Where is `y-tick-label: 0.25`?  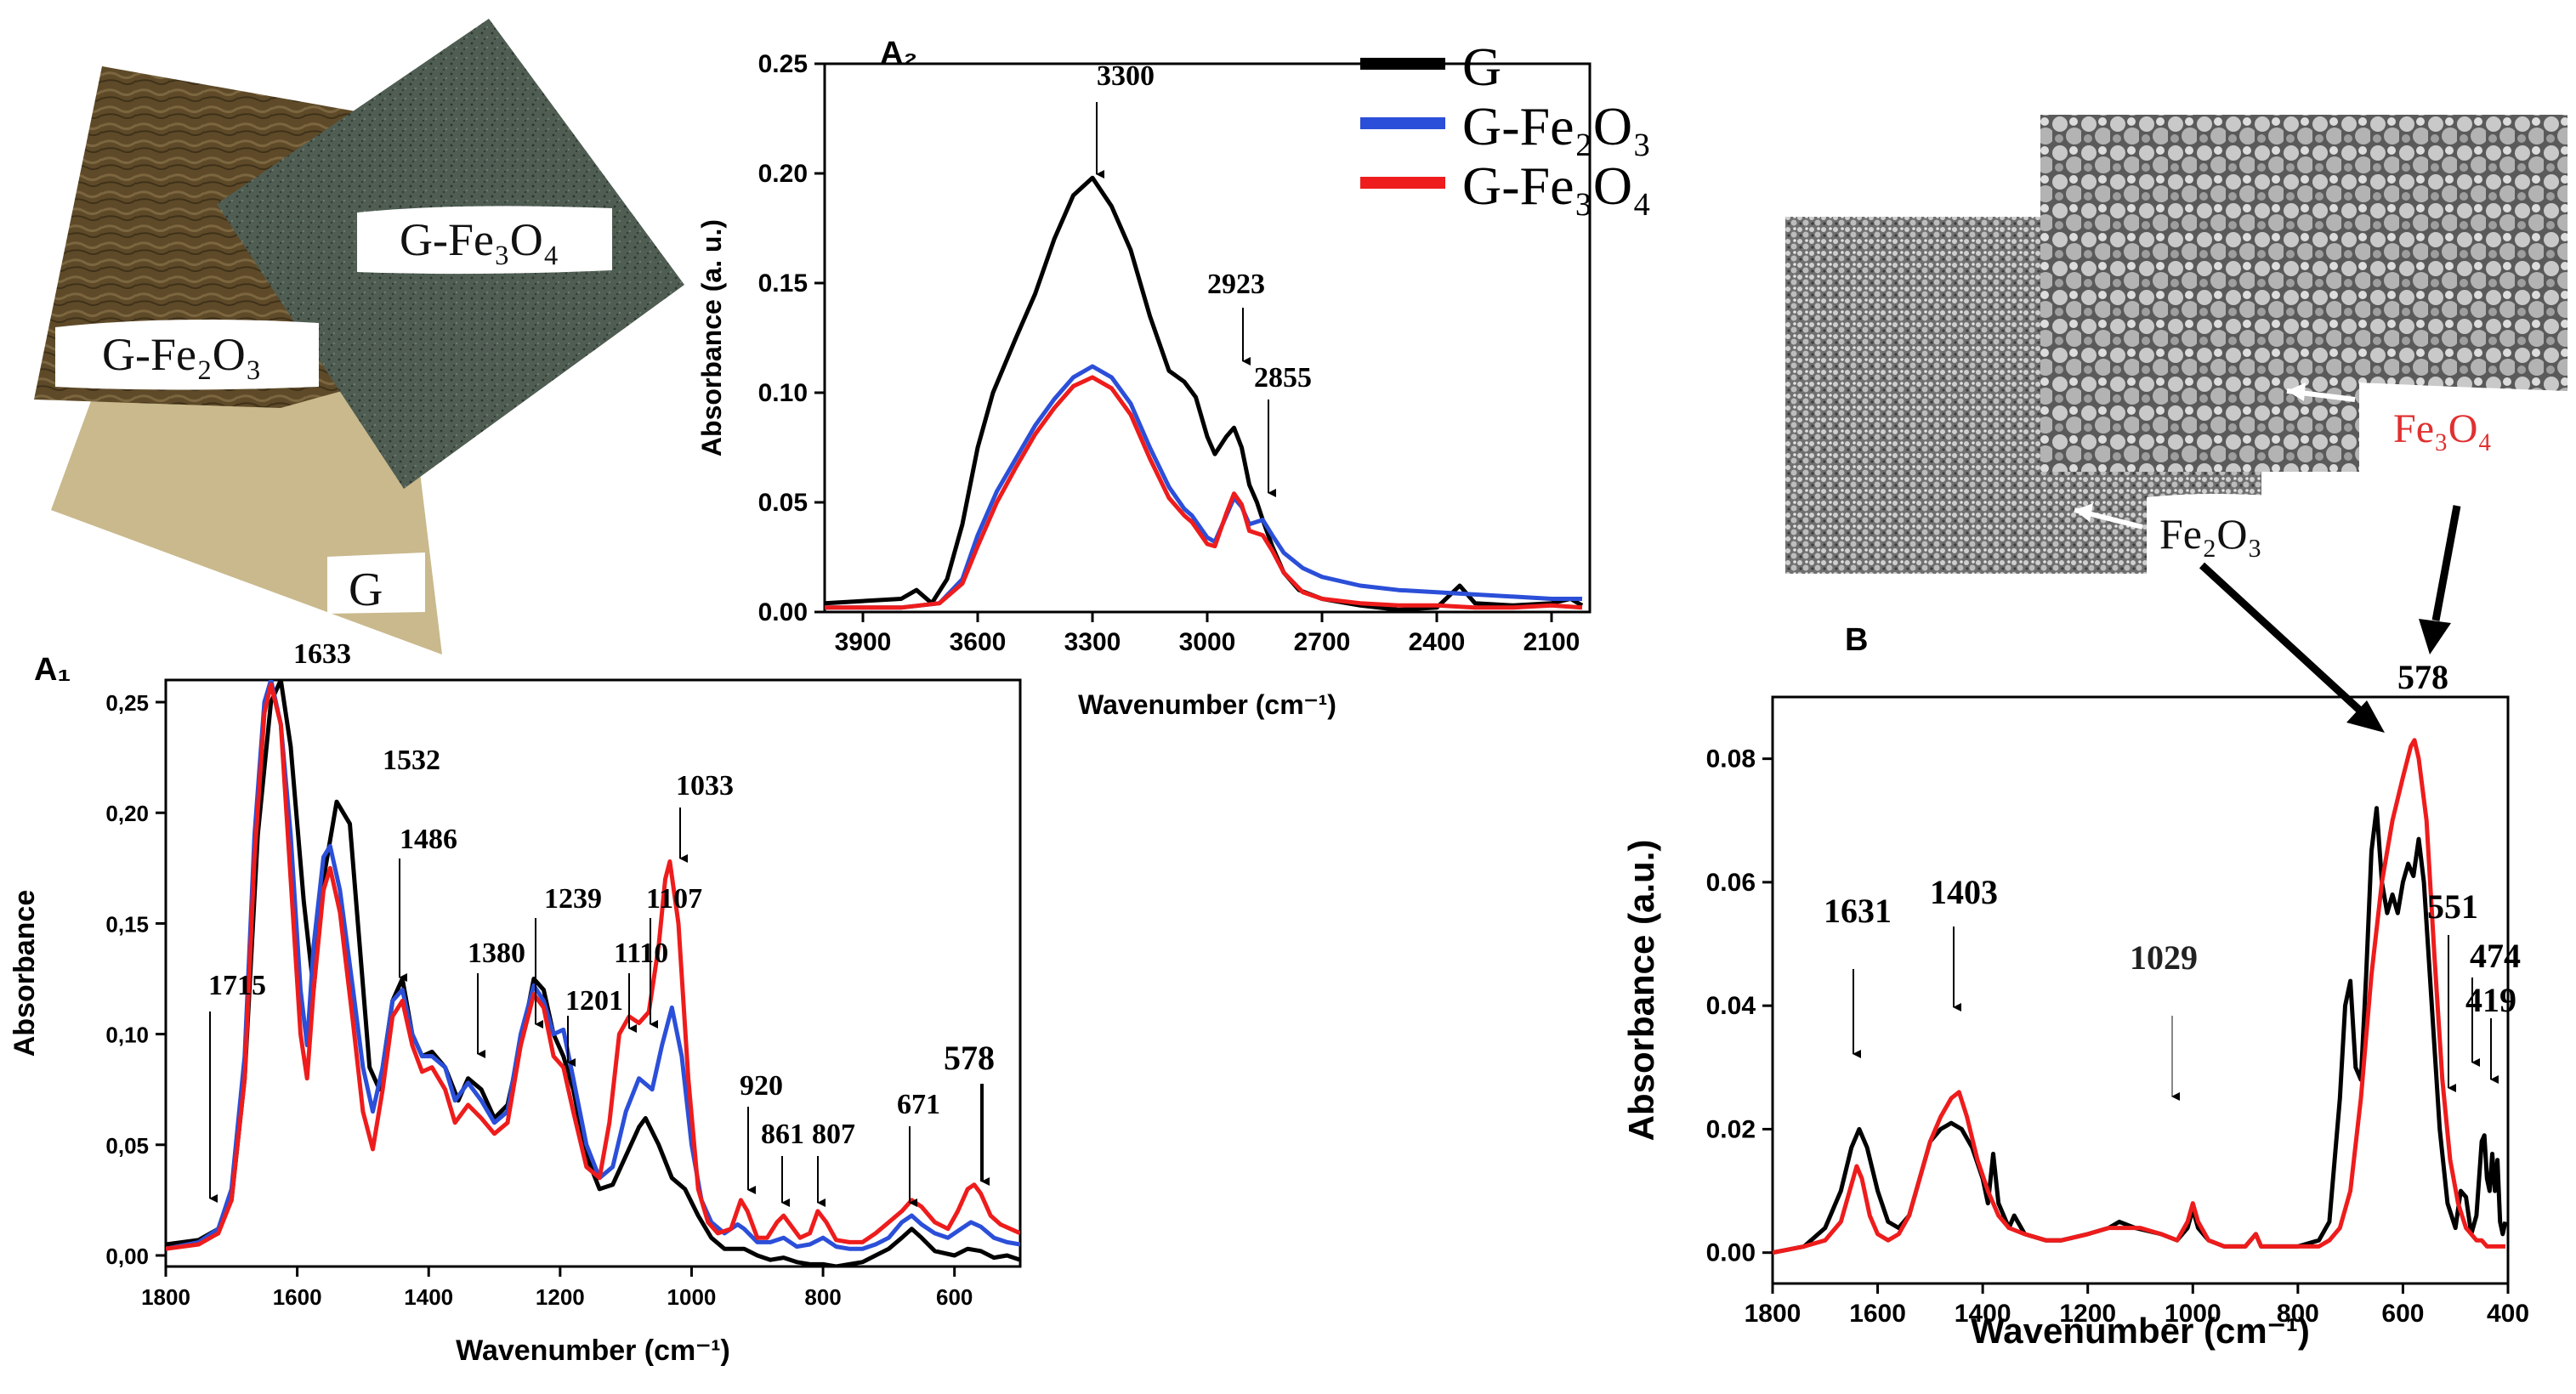 y-tick-label: 0.25 is located at coordinates (783, 64).